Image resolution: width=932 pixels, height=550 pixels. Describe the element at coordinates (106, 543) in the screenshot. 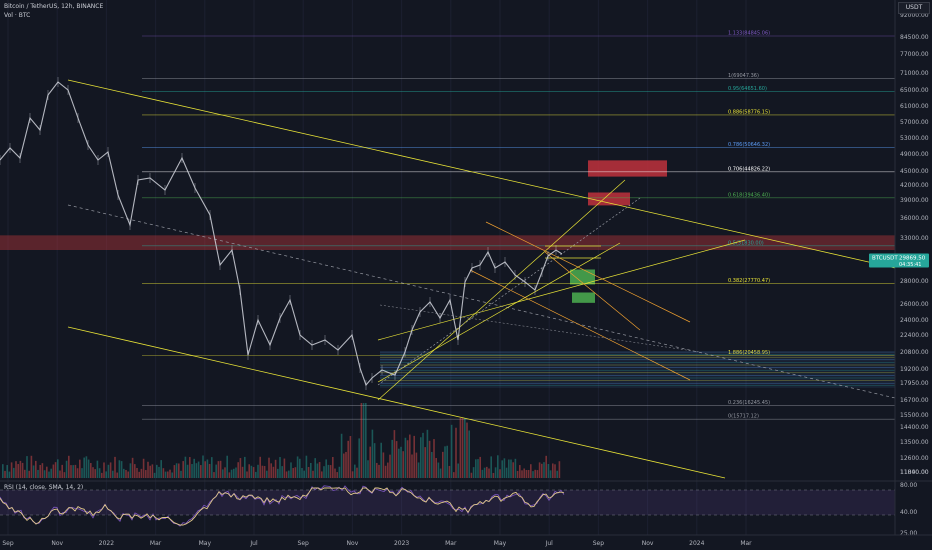

I see `time-tick-label: 2022` at that location.